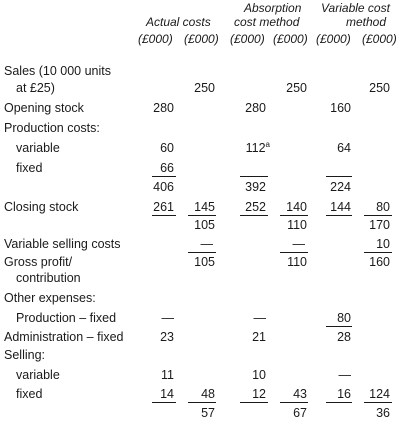 This screenshot has width=404, height=425. I want to click on cell-sales-variable: 250, so click(379, 88).